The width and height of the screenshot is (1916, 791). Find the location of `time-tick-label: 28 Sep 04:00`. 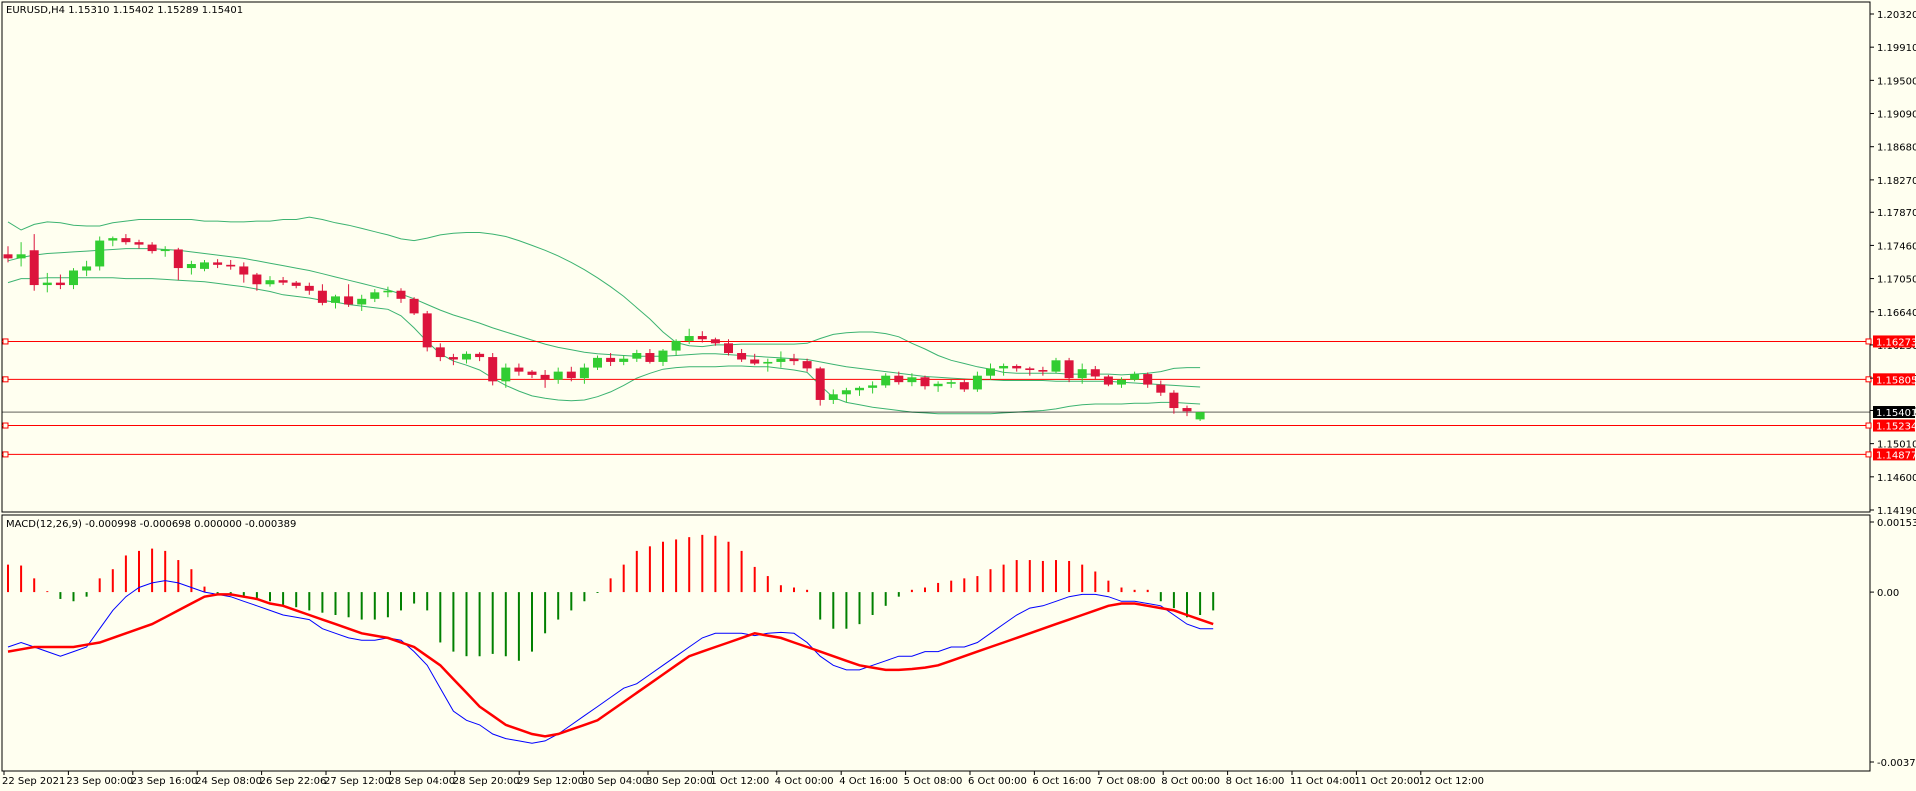

time-tick-label: 28 Sep 04:00 is located at coordinates (421, 781).